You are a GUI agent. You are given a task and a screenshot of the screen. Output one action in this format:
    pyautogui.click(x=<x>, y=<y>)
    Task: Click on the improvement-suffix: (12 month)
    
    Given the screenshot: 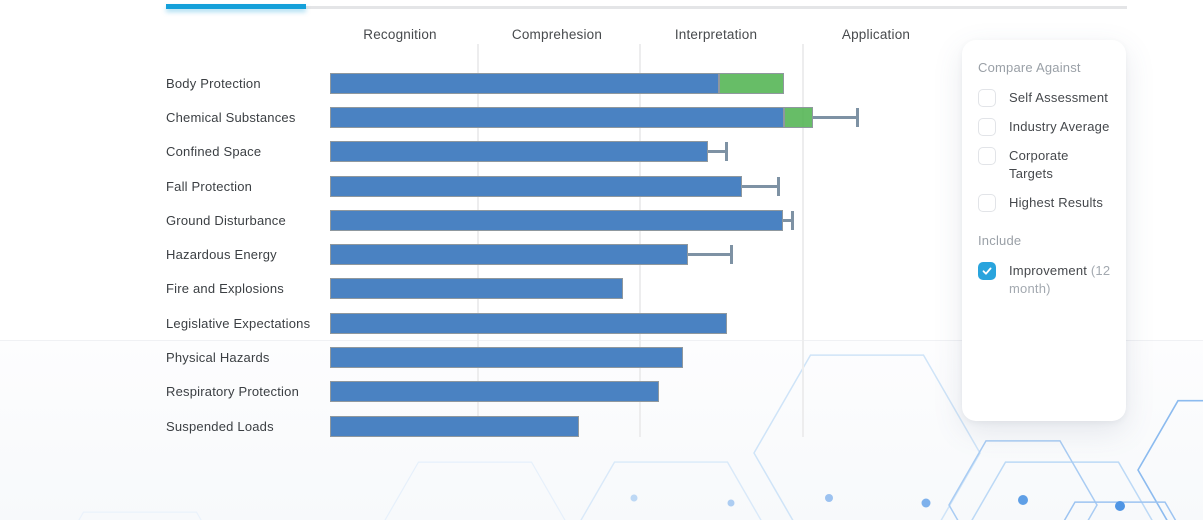 What is the action you would take?
    pyautogui.click(x=1060, y=279)
    